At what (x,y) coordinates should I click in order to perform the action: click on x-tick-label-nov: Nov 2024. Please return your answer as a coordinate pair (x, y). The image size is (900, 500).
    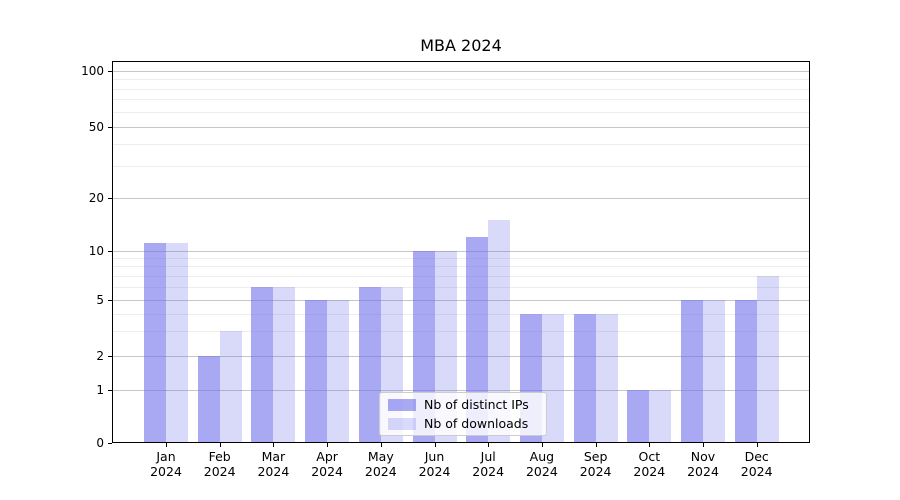
    Looking at the image, I should click on (703, 464).